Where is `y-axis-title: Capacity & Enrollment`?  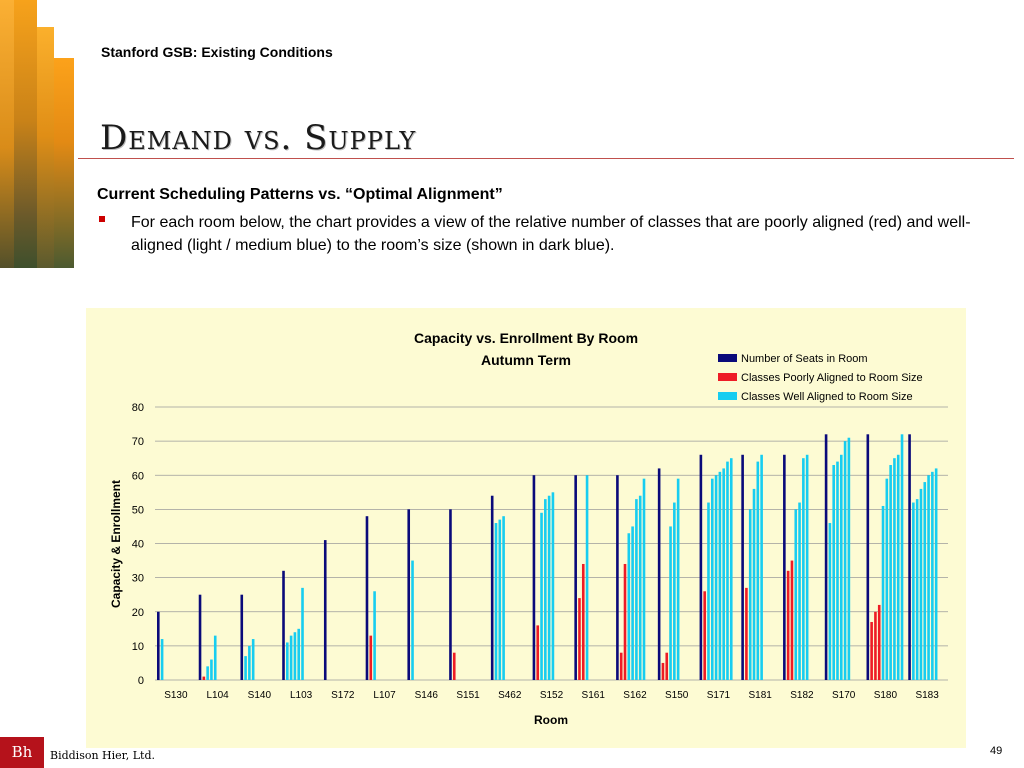
y-axis-title: Capacity & Enrollment is located at coordinates (116, 544).